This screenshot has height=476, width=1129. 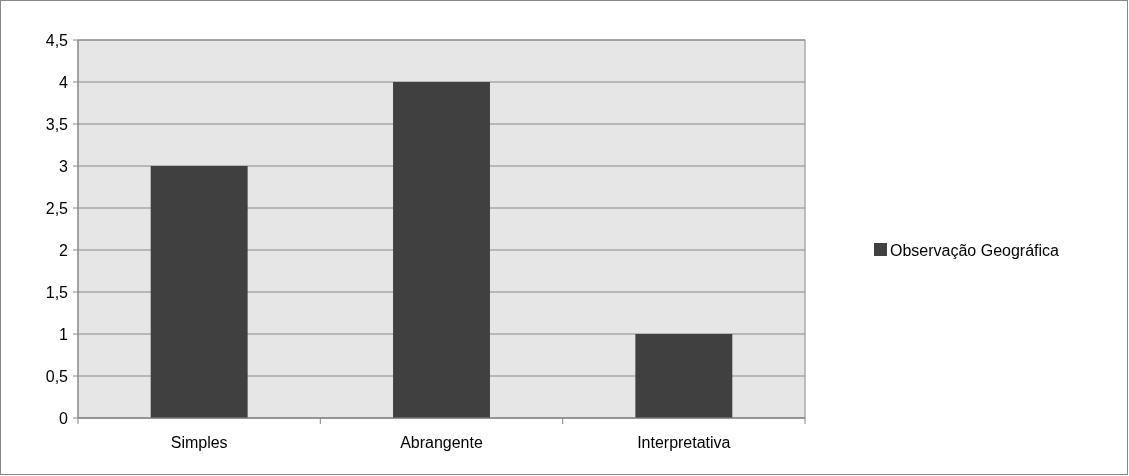 I want to click on y-tick-label: 1,5, so click(x=57, y=292).